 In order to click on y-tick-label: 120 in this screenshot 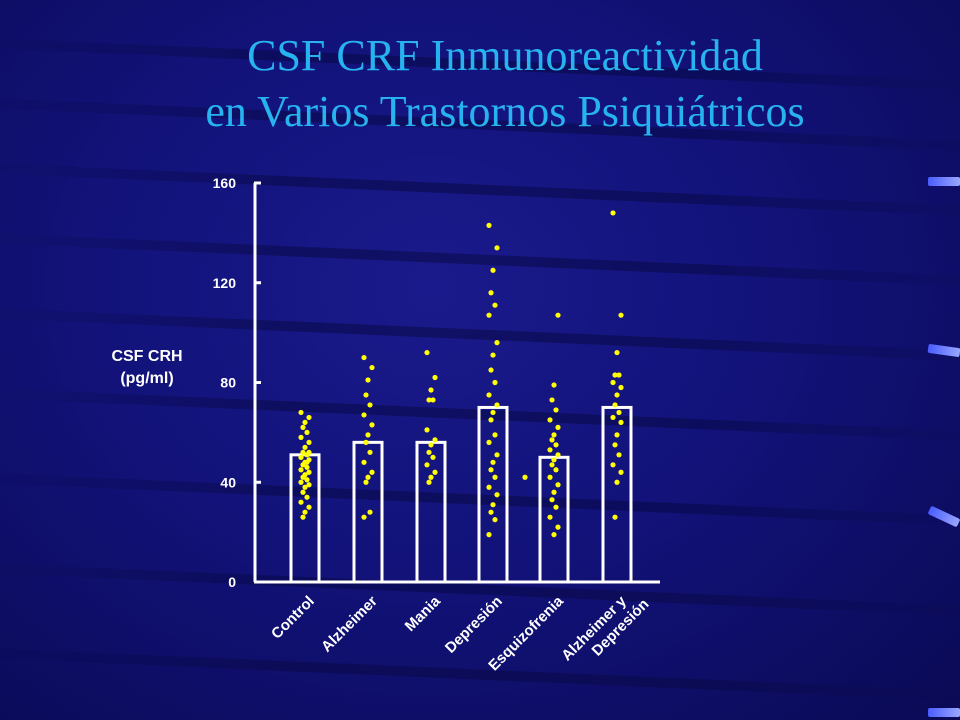, I will do `click(225, 283)`.